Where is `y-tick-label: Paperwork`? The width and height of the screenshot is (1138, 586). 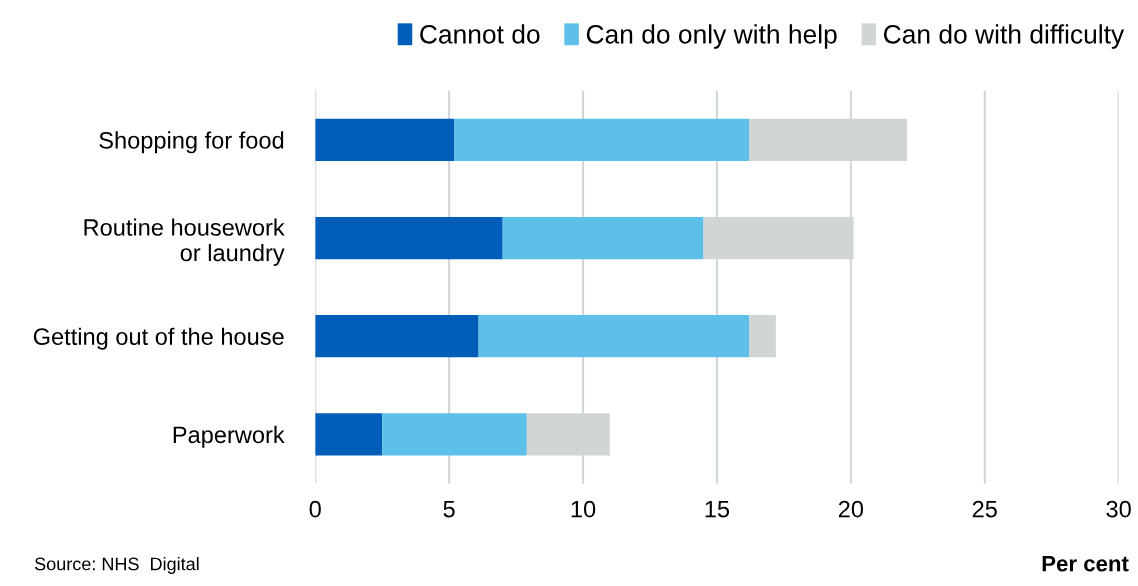 y-tick-label: Paperwork is located at coordinates (229, 436).